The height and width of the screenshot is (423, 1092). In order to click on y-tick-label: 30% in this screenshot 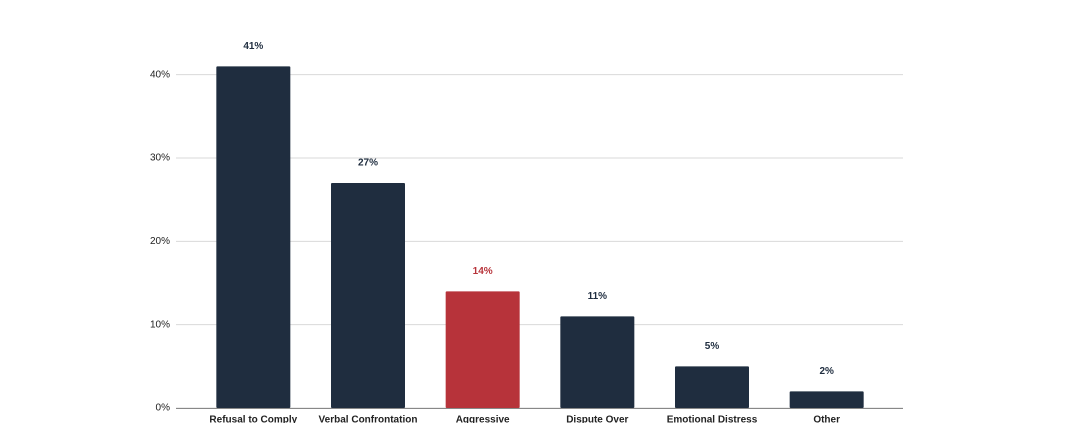, I will do `click(160, 158)`.